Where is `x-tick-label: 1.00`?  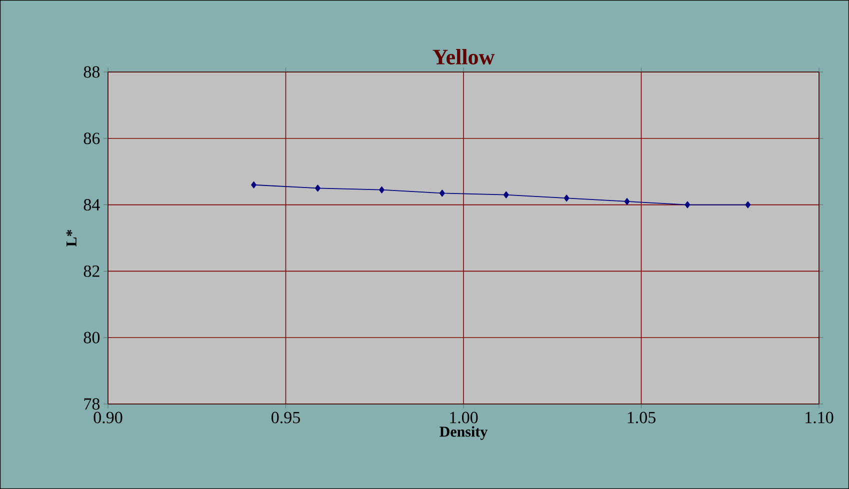
x-tick-label: 1.00 is located at coordinates (464, 418).